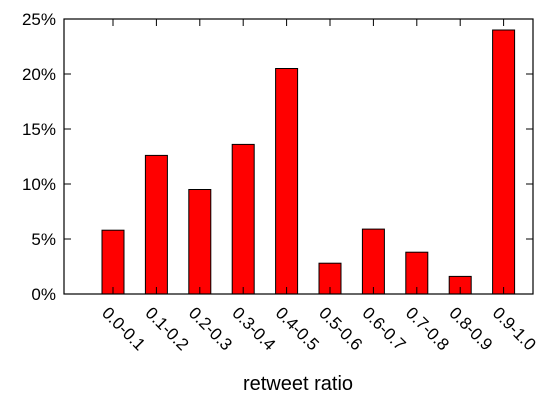  What do you see at coordinates (200, 242) in the screenshot?
I see `bar-0.2-0.3` at bounding box center [200, 242].